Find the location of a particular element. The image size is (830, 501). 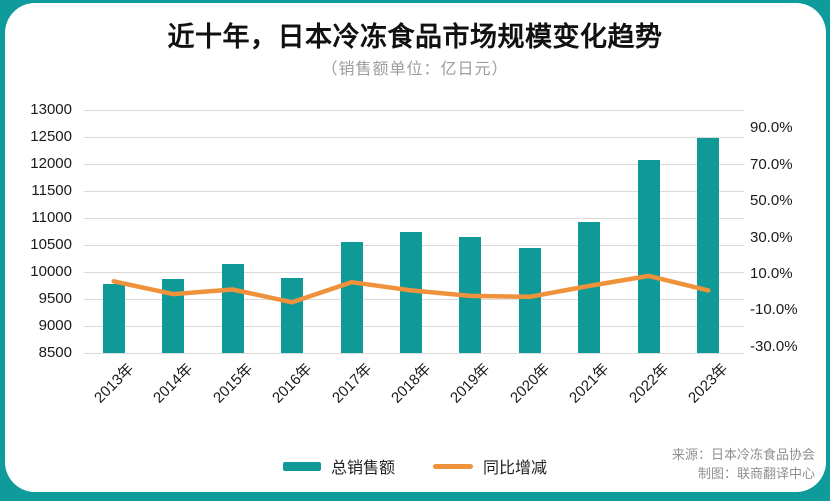

bar-2020年 is located at coordinates (529, 300).